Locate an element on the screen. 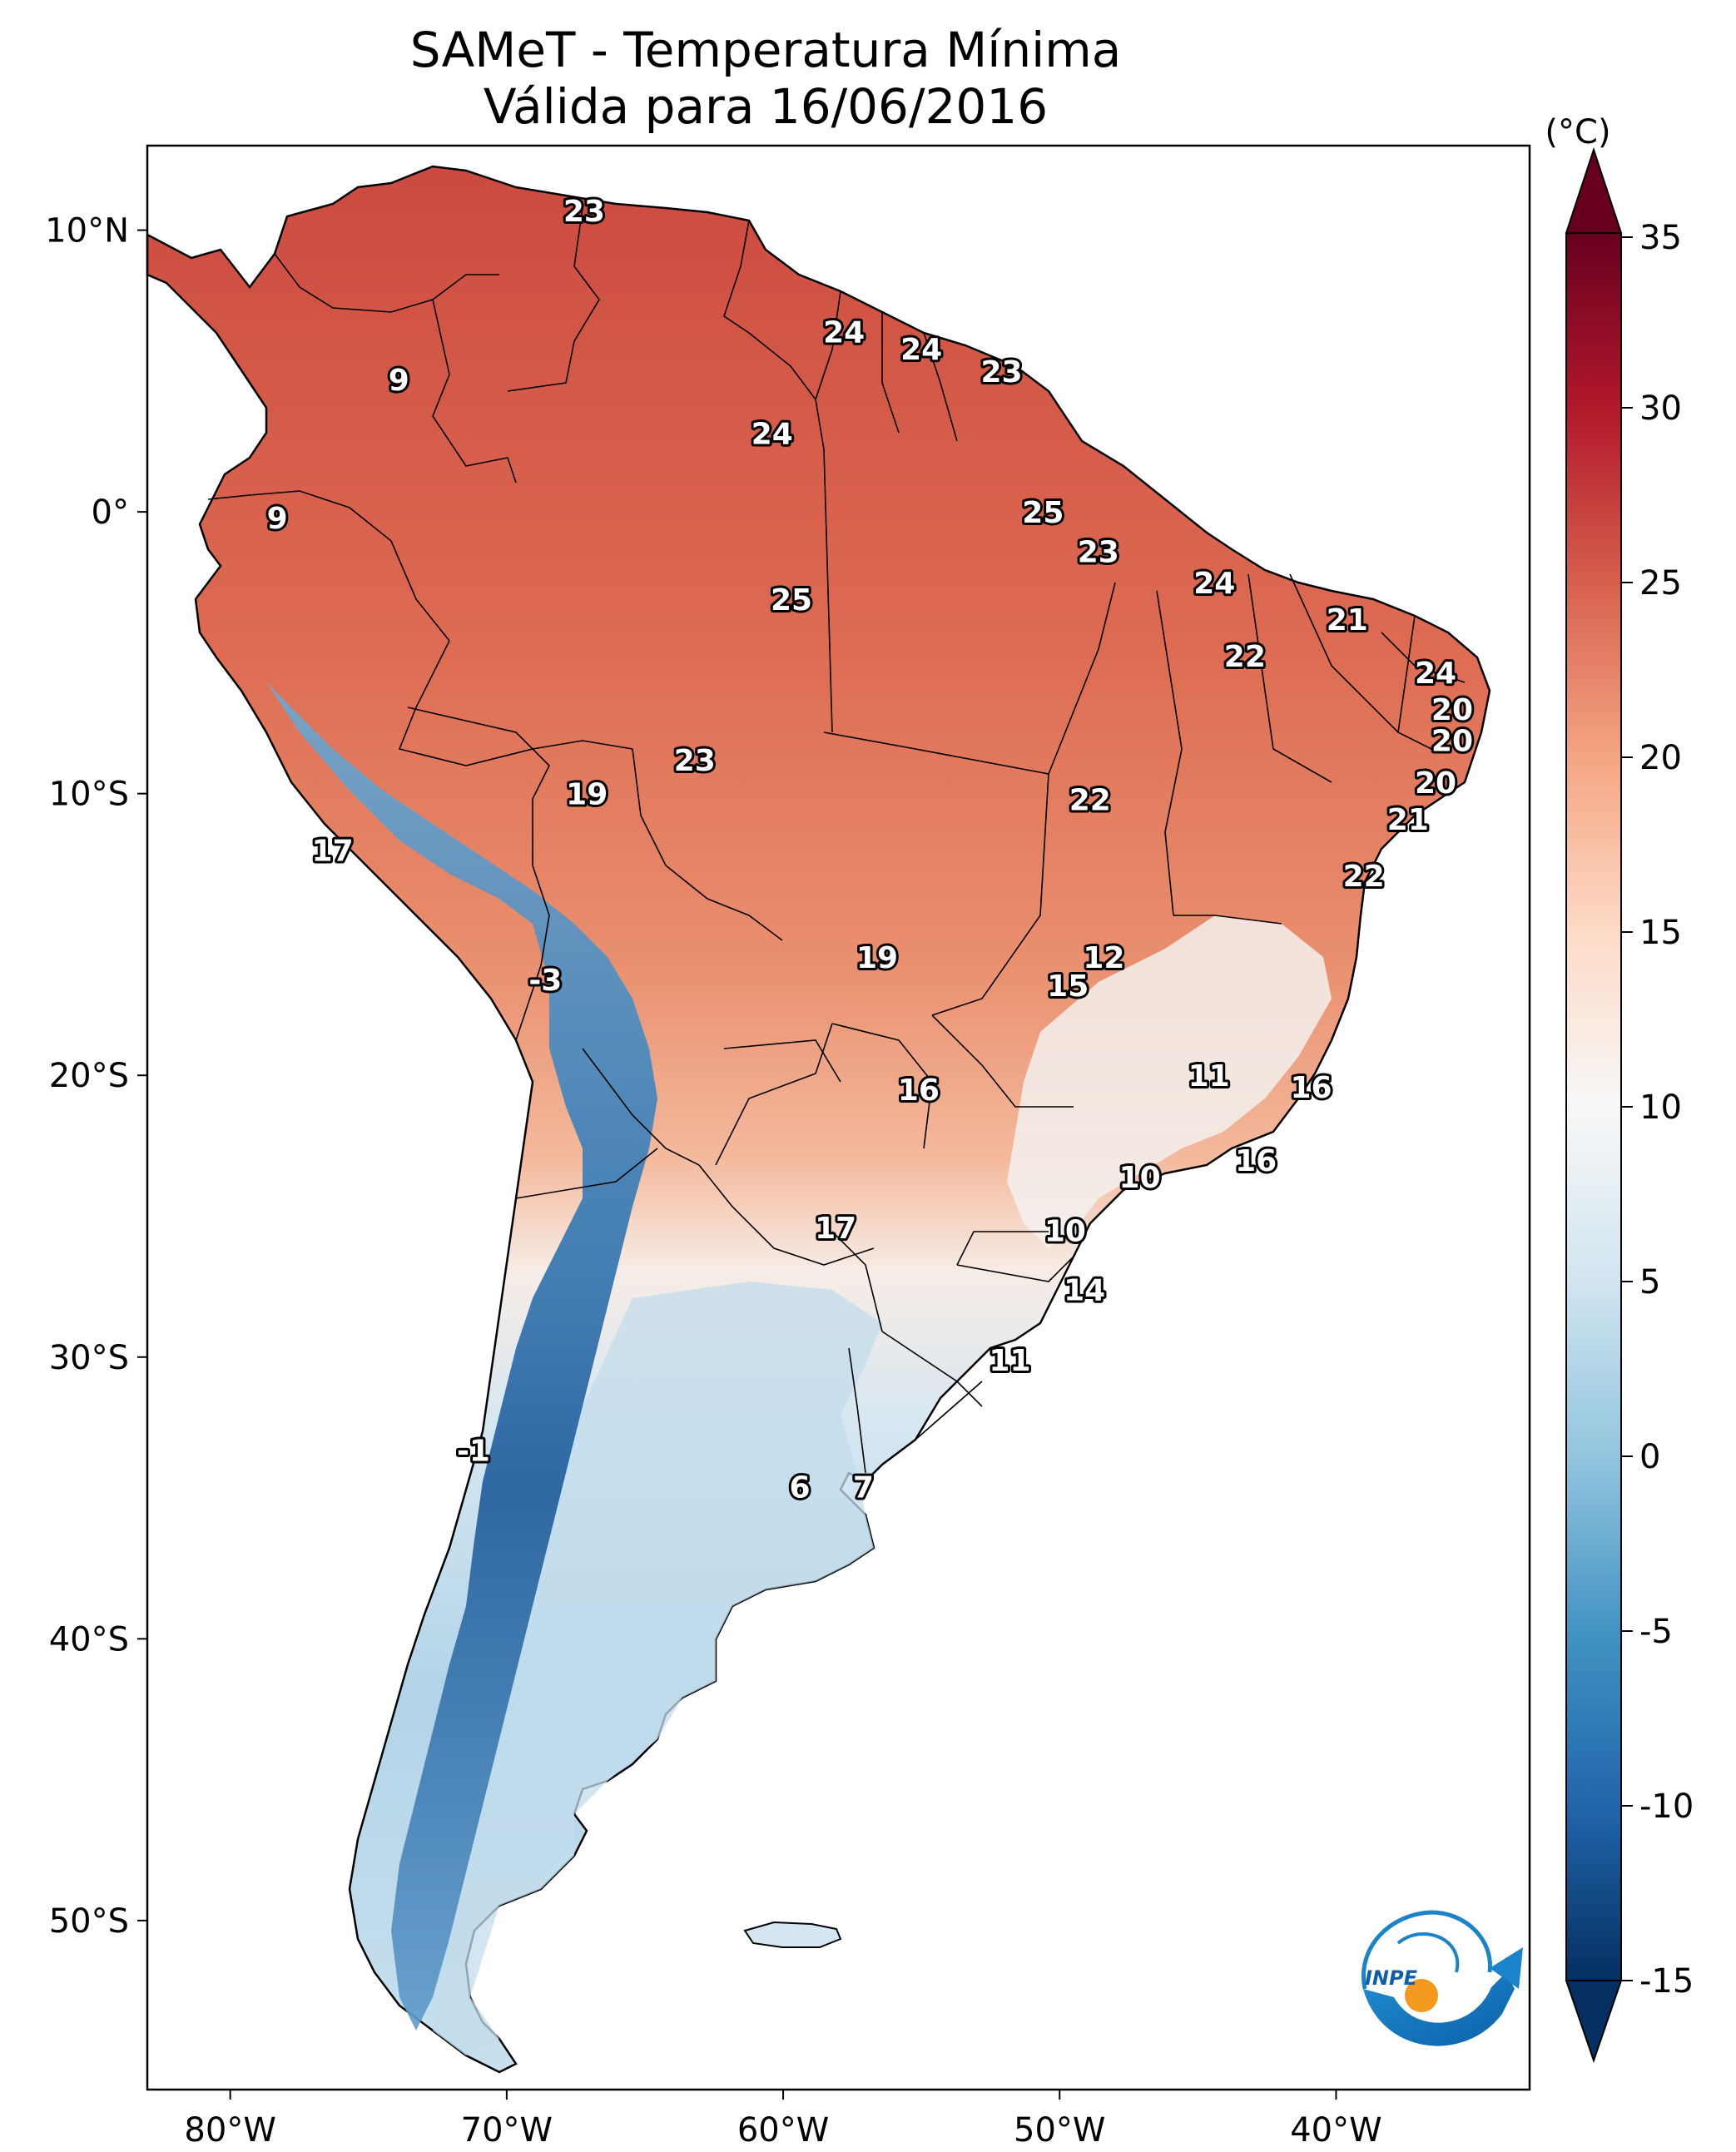 The width and height of the screenshot is (1736, 2152). temperature-label: 14 is located at coordinates (1084, 1291).